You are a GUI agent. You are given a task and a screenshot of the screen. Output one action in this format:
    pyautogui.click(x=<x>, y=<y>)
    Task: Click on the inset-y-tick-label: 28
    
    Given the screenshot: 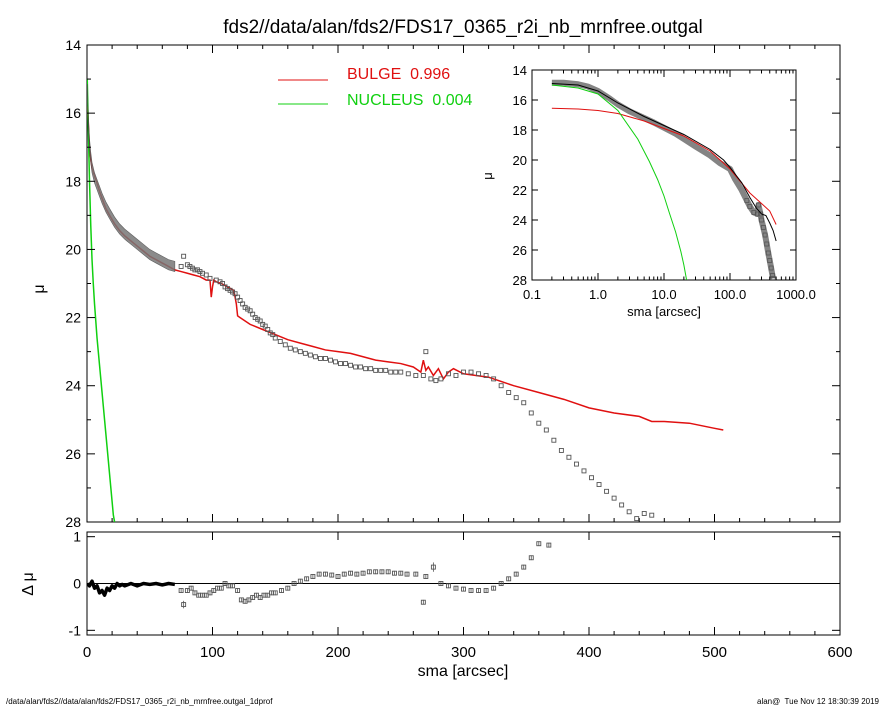 What is the action you would take?
    pyautogui.click(x=520, y=280)
    